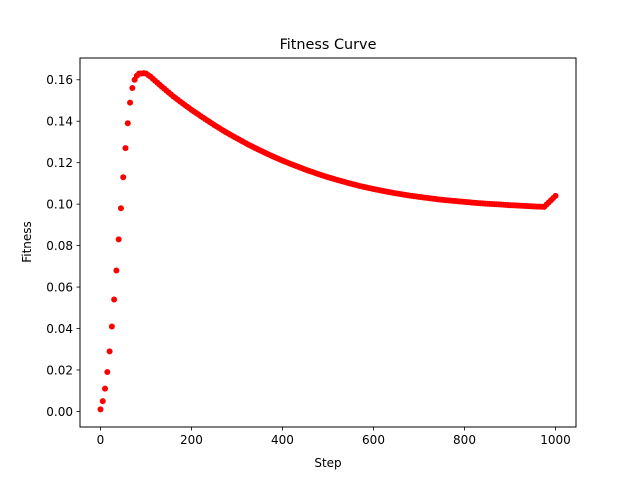 The image size is (640, 480). What do you see at coordinates (282, 440) in the screenshot?
I see `x-tick-label: 400` at bounding box center [282, 440].